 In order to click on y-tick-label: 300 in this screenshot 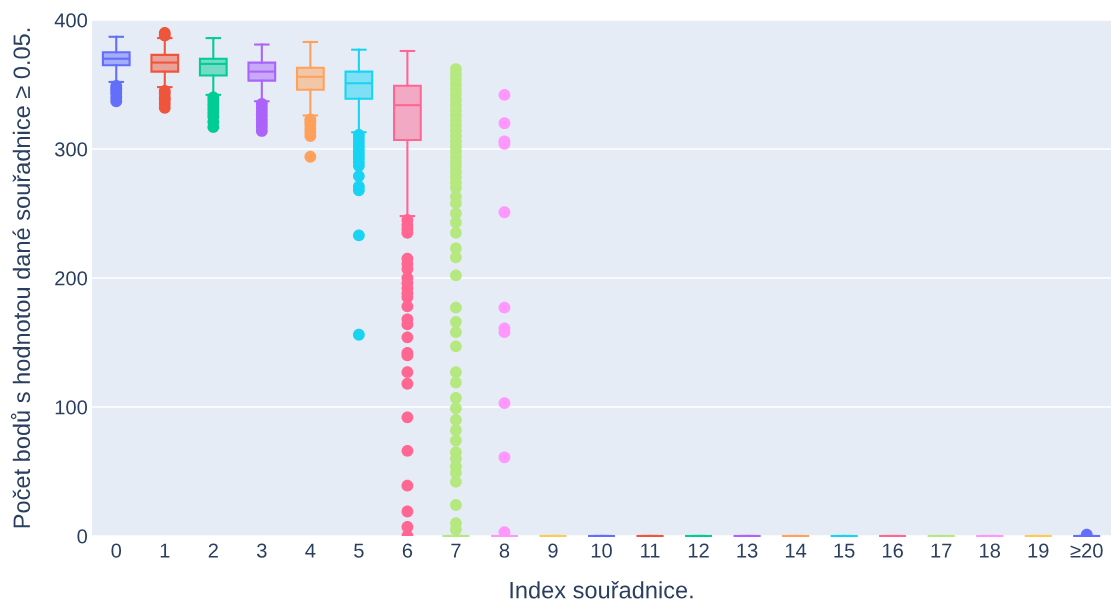, I will do `click(71, 149)`.